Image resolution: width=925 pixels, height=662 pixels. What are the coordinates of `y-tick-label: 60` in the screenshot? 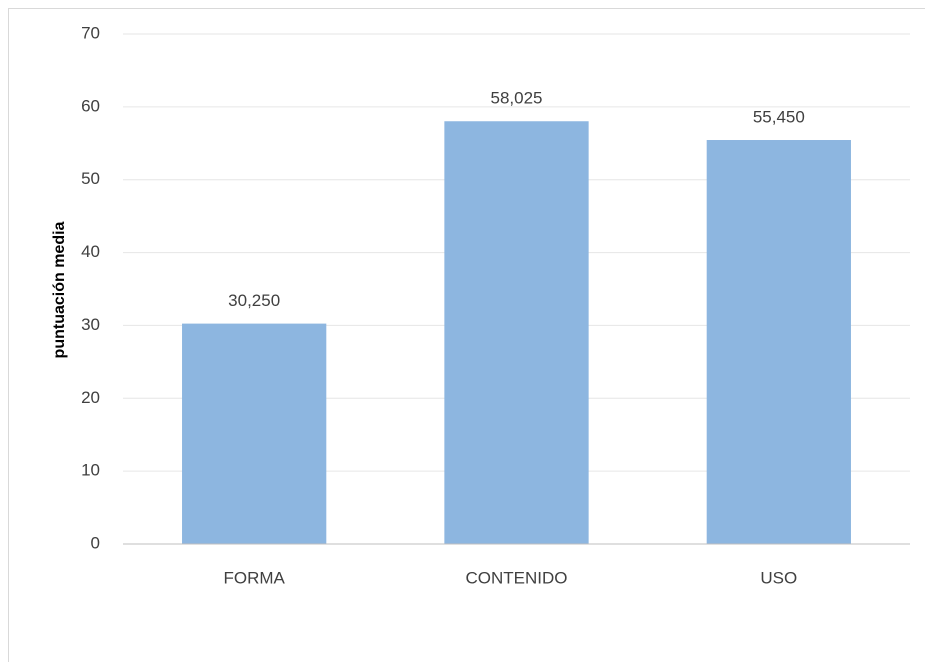 It's located at (90, 105).